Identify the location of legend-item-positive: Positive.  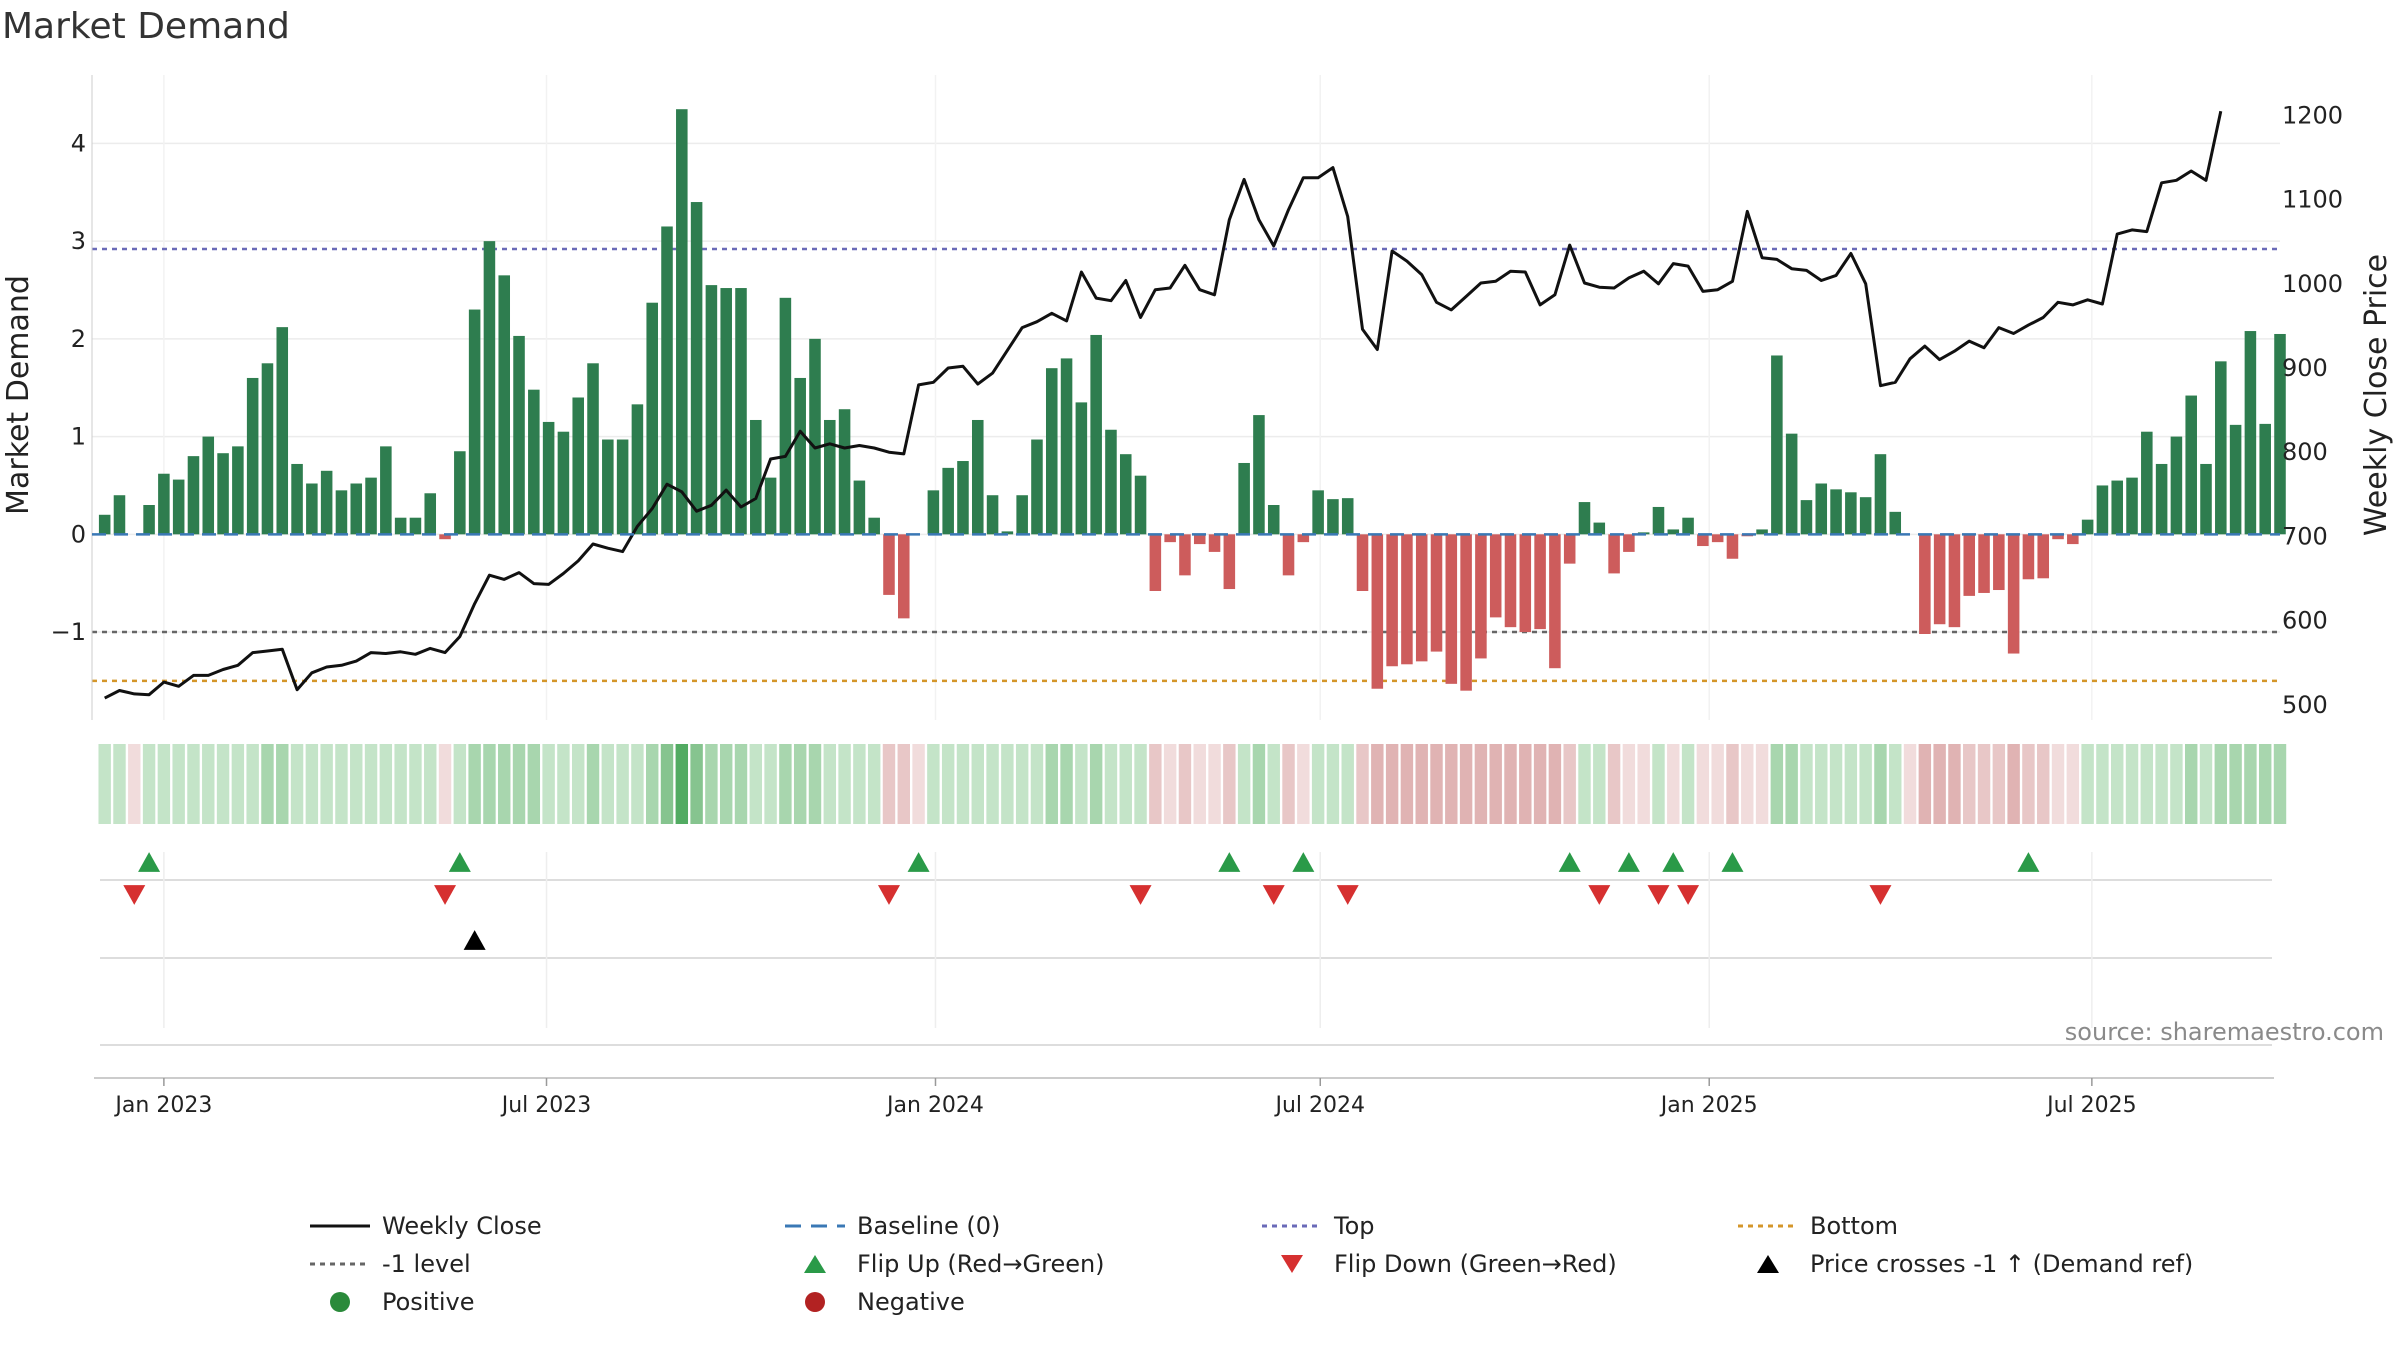
(402, 1302).